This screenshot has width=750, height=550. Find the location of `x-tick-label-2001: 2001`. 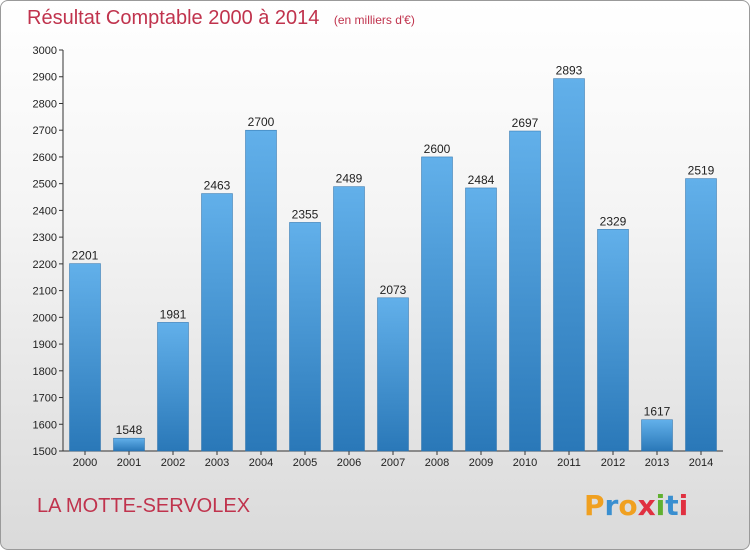

x-tick-label-2001: 2001 is located at coordinates (129, 463).